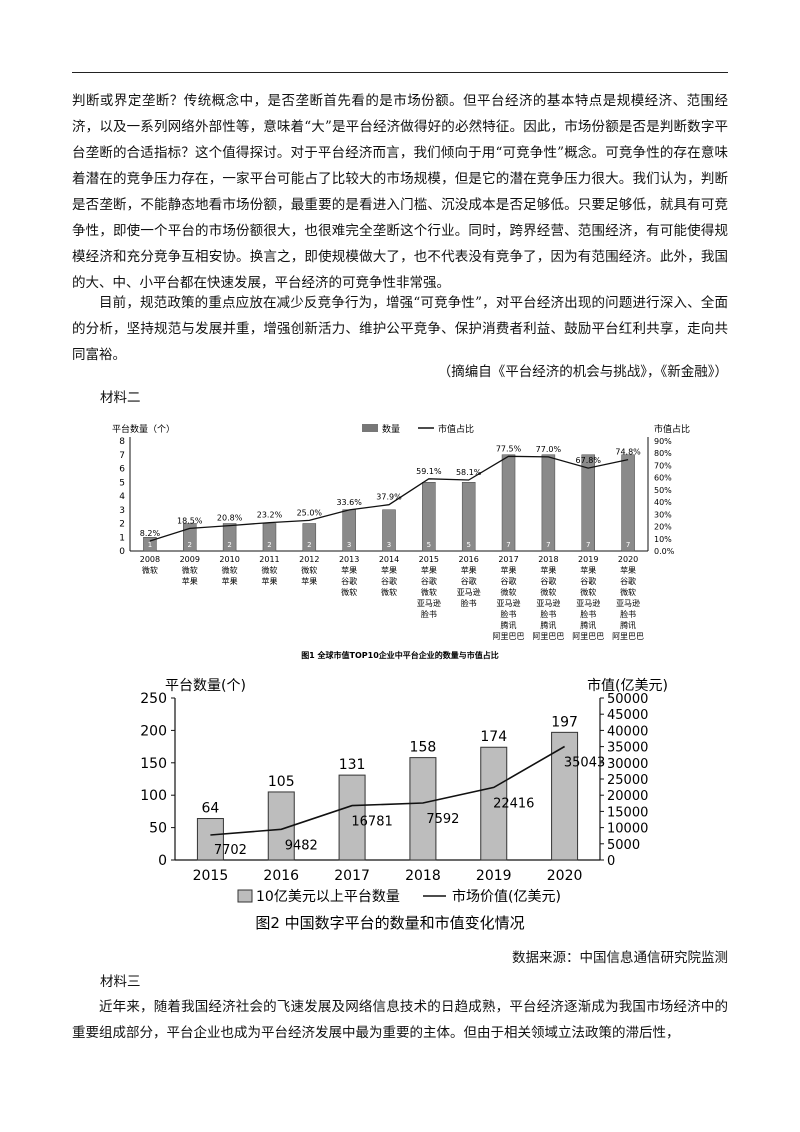  What do you see at coordinates (589, 460) in the screenshot?
I see `chart-1-share-label: 67.8%` at bounding box center [589, 460].